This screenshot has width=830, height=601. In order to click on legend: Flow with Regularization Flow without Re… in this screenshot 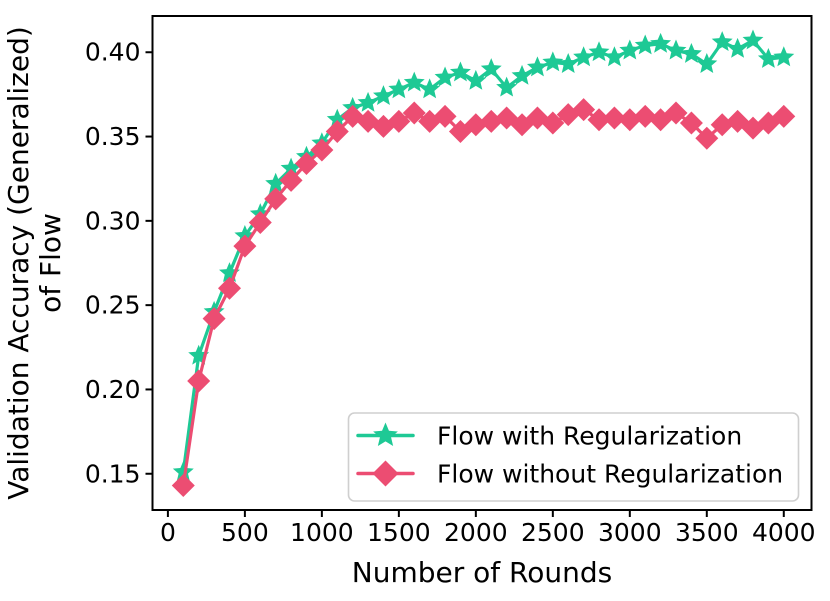, I will do `click(573, 457)`.